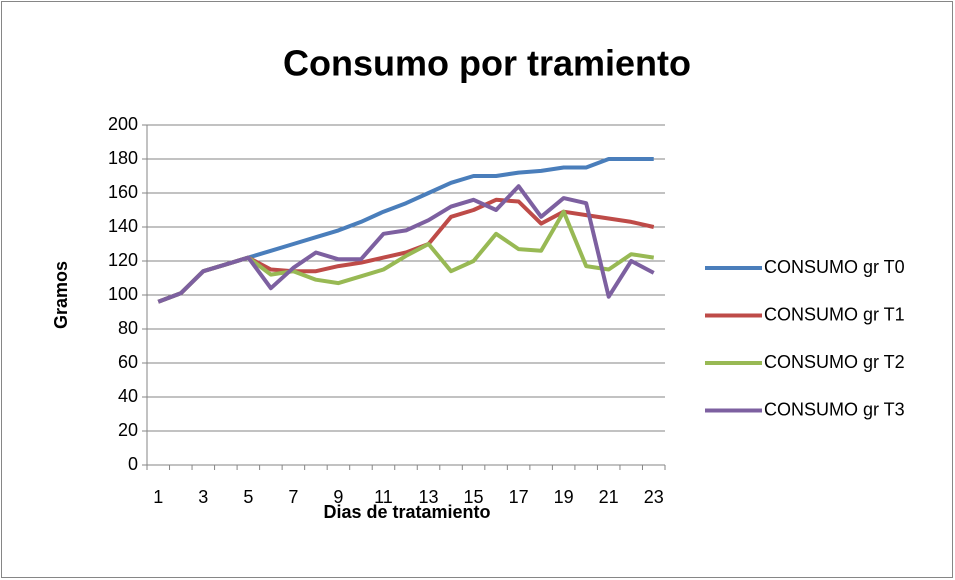 The width and height of the screenshot is (955, 580). I want to click on x-tick-label: 15, so click(474, 497).